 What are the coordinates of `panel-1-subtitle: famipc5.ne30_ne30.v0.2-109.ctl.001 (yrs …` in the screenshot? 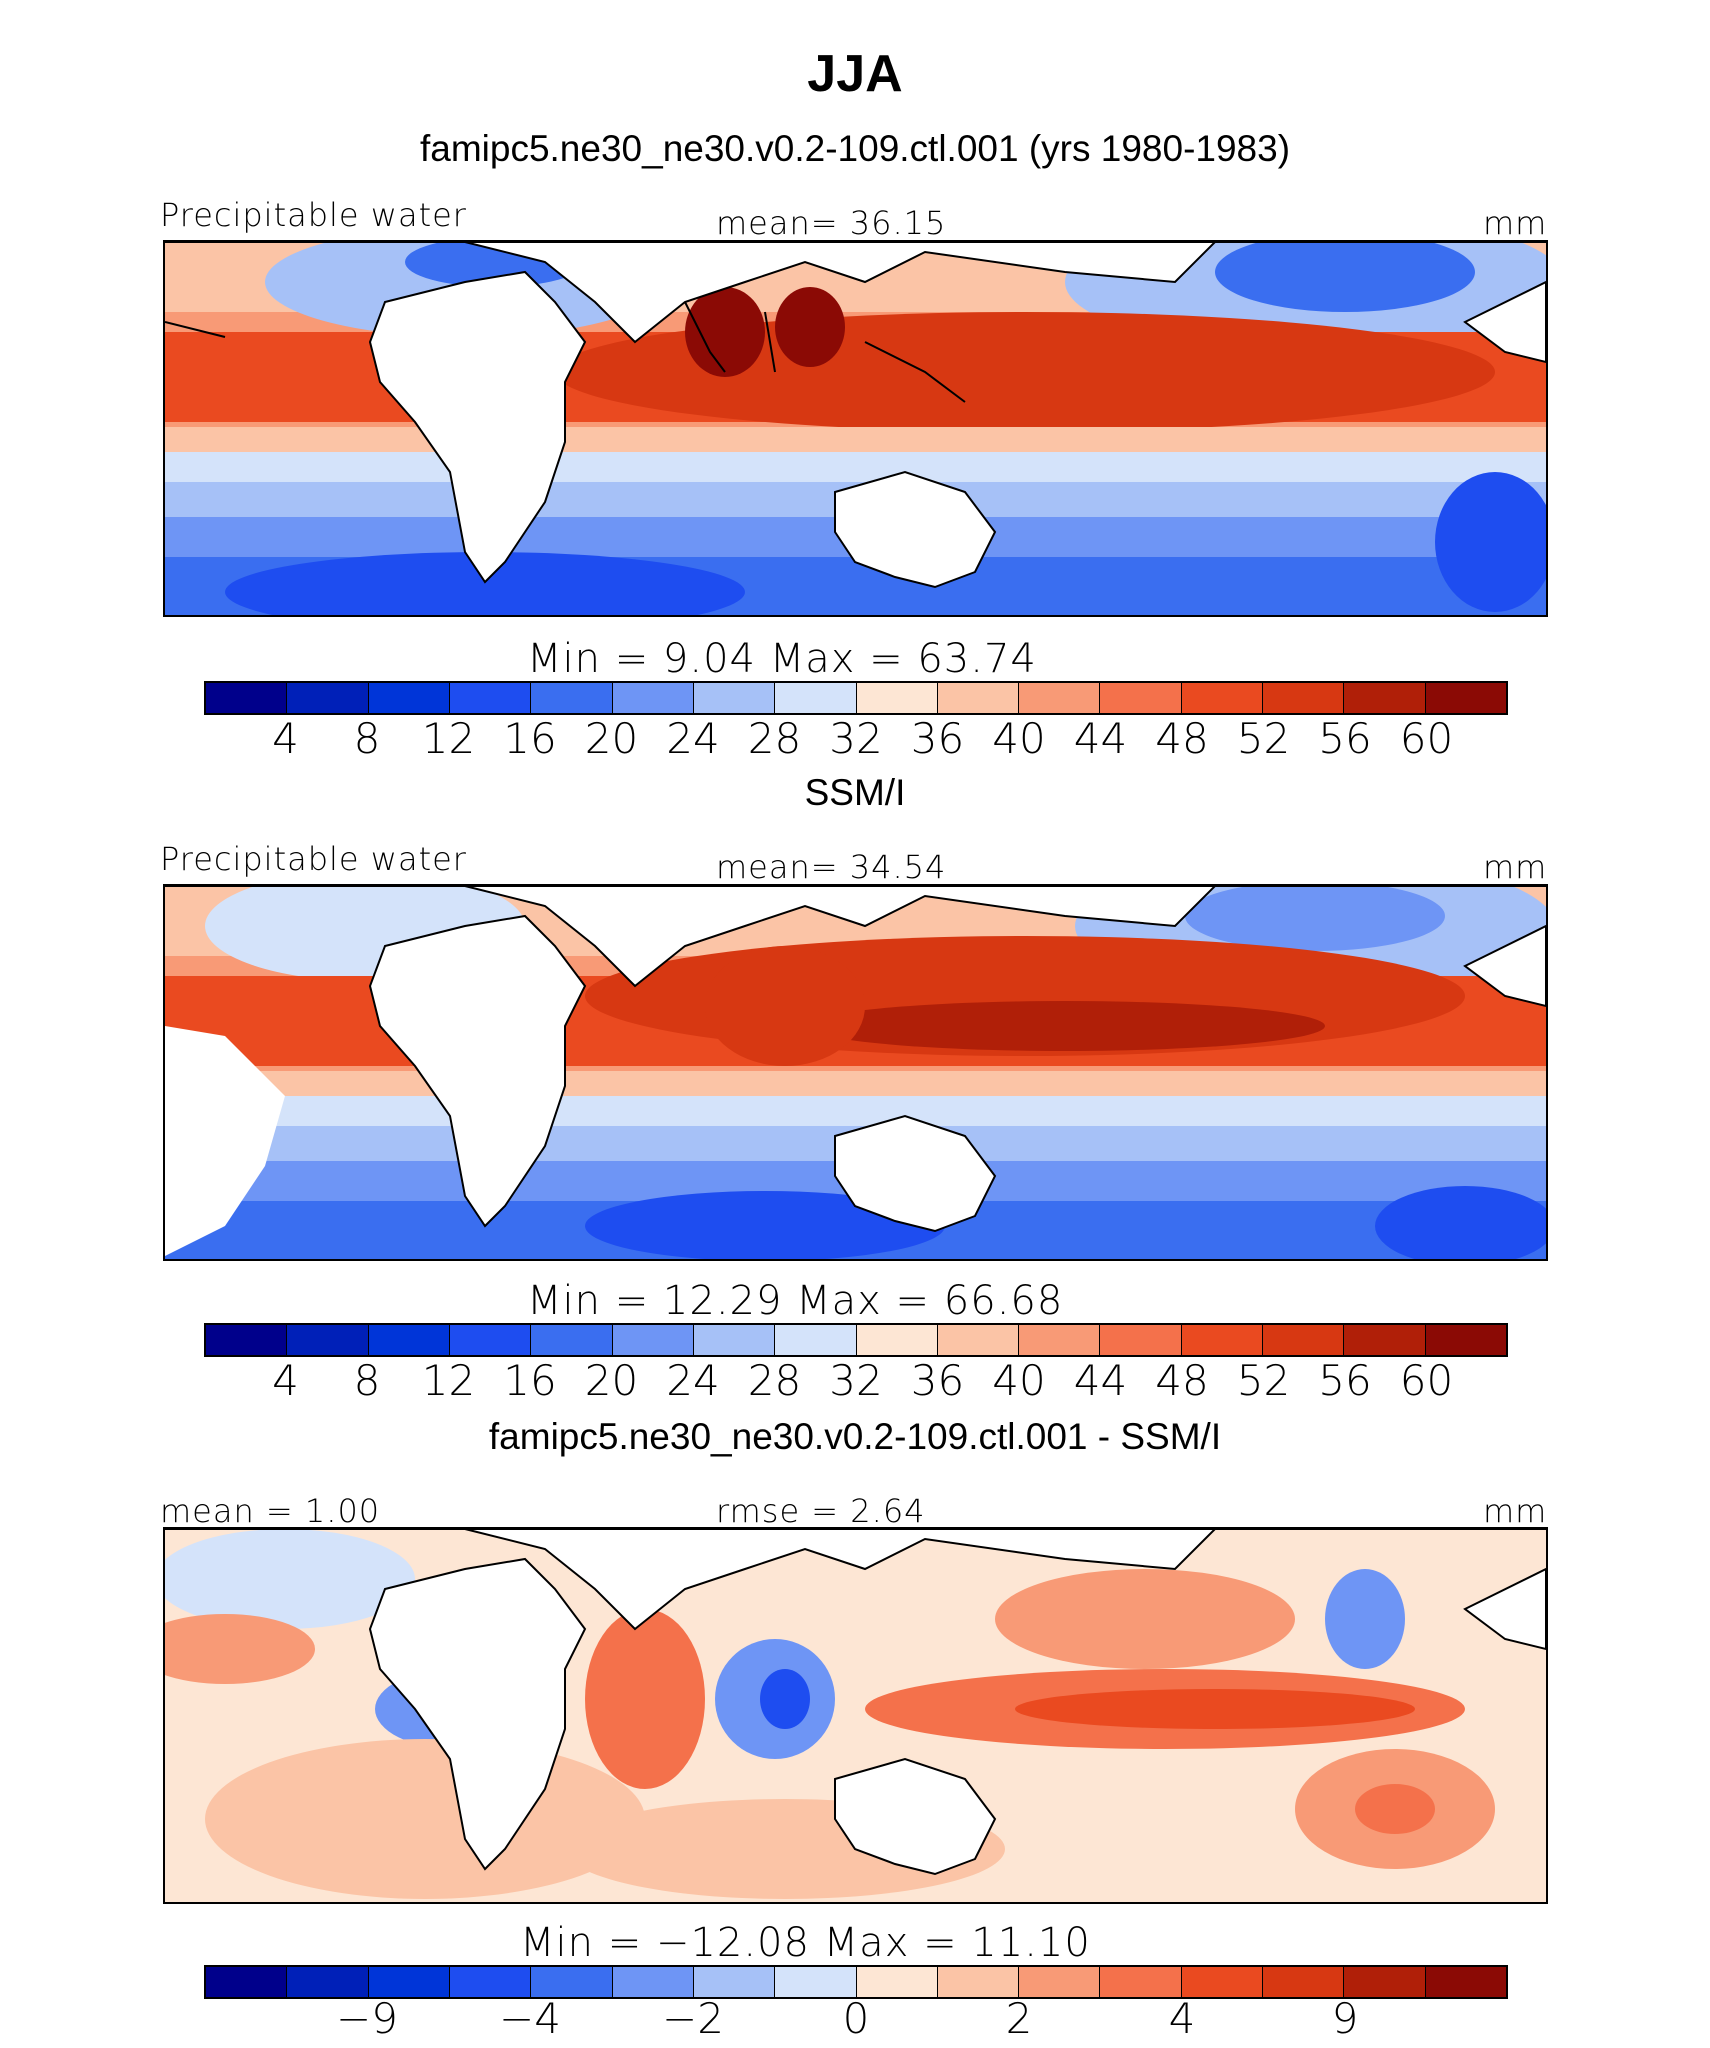 It's located at (855, 148).